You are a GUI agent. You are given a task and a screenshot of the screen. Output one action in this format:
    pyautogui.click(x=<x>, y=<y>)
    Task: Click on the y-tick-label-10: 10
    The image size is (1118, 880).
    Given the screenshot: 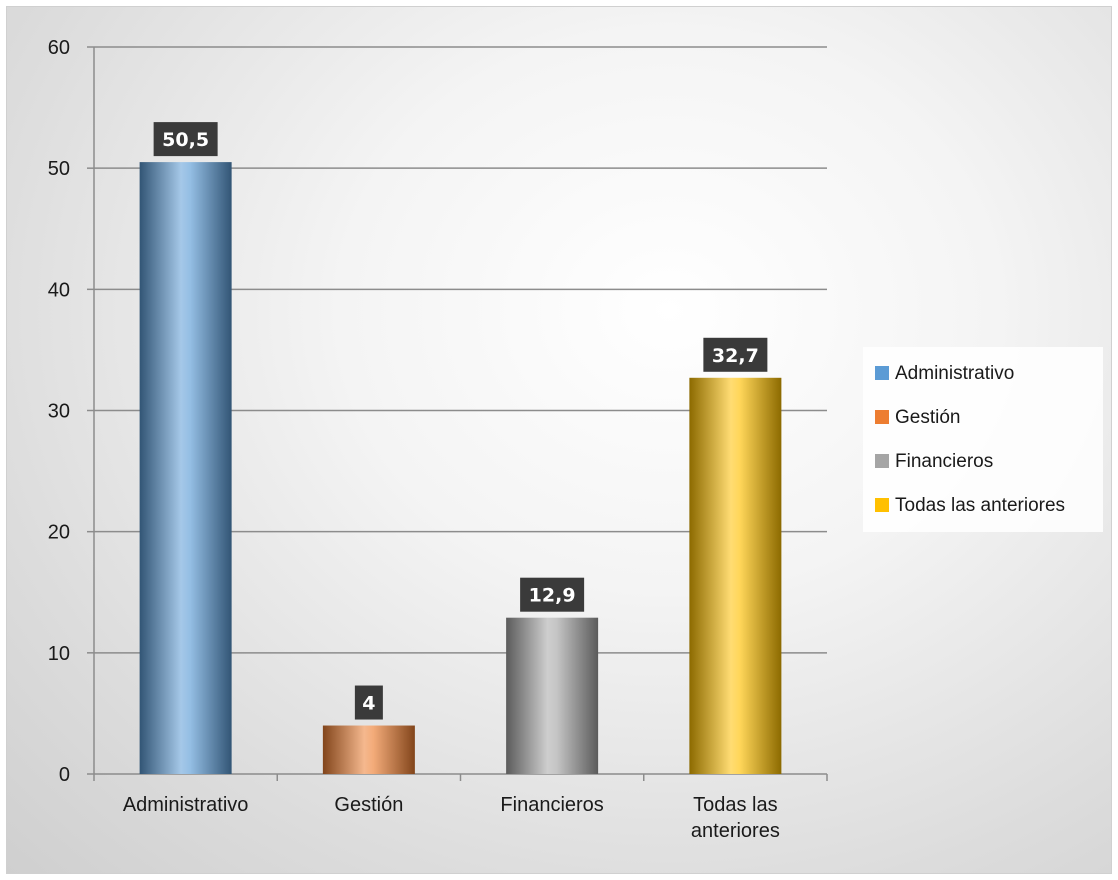 What is the action you would take?
    pyautogui.click(x=59, y=654)
    